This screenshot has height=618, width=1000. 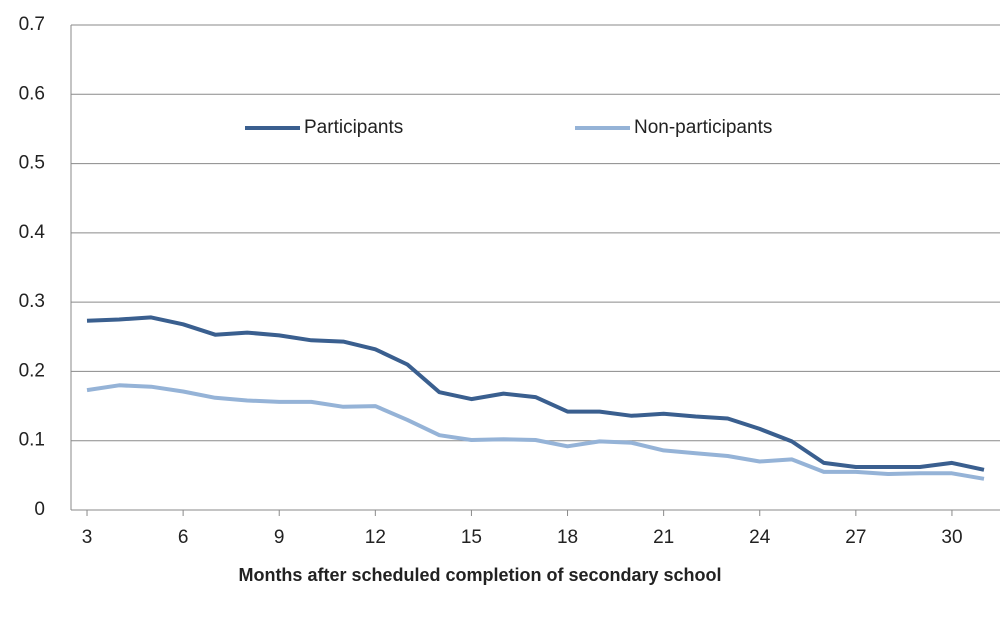 What do you see at coordinates (32, 24) in the screenshot?
I see `y-tick-label: 0.7` at bounding box center [32, 24].